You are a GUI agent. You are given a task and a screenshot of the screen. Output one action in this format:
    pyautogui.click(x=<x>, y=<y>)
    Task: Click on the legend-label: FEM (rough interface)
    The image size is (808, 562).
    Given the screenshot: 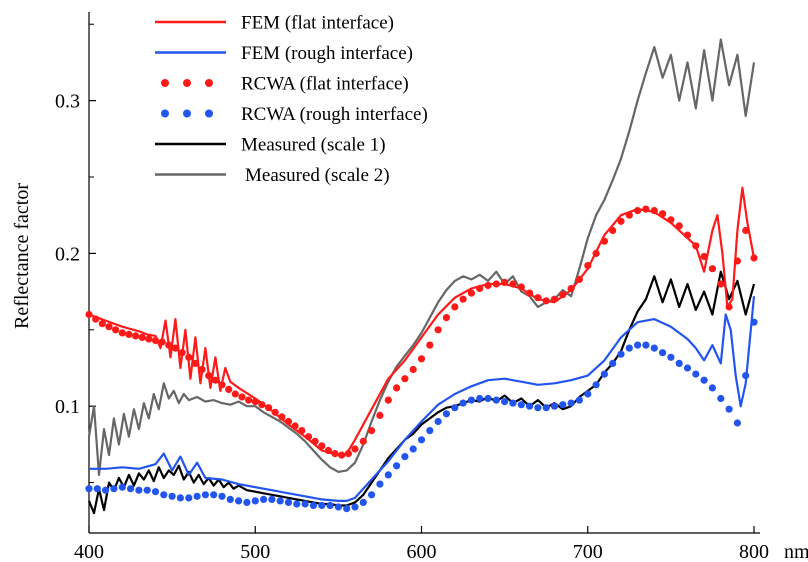 What is the action you would take?
    pyautogui.click(x=327, y=53)
    